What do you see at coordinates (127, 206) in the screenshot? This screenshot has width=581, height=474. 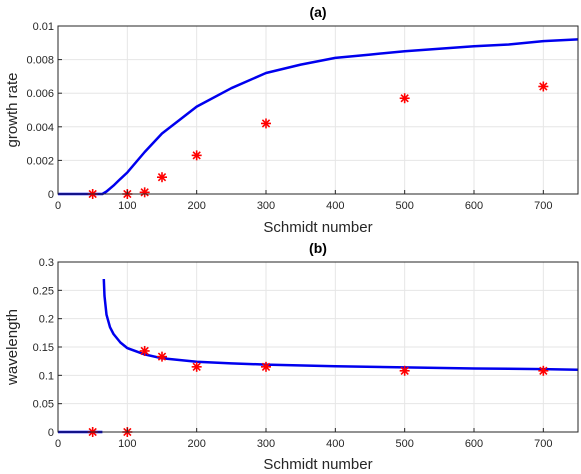 I see `x-tick-label-a: 100` at bounding box center [127, 206].